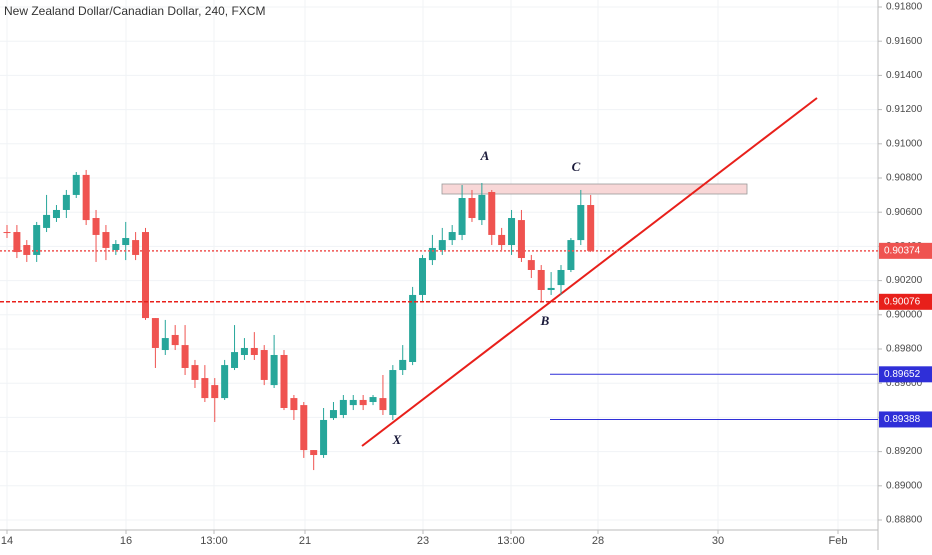 This screenshot has width=932, height=555. Describe the element at coordinates (904, 109) in the screenshot. I see `y-tick-label: 0.91200` at that location.